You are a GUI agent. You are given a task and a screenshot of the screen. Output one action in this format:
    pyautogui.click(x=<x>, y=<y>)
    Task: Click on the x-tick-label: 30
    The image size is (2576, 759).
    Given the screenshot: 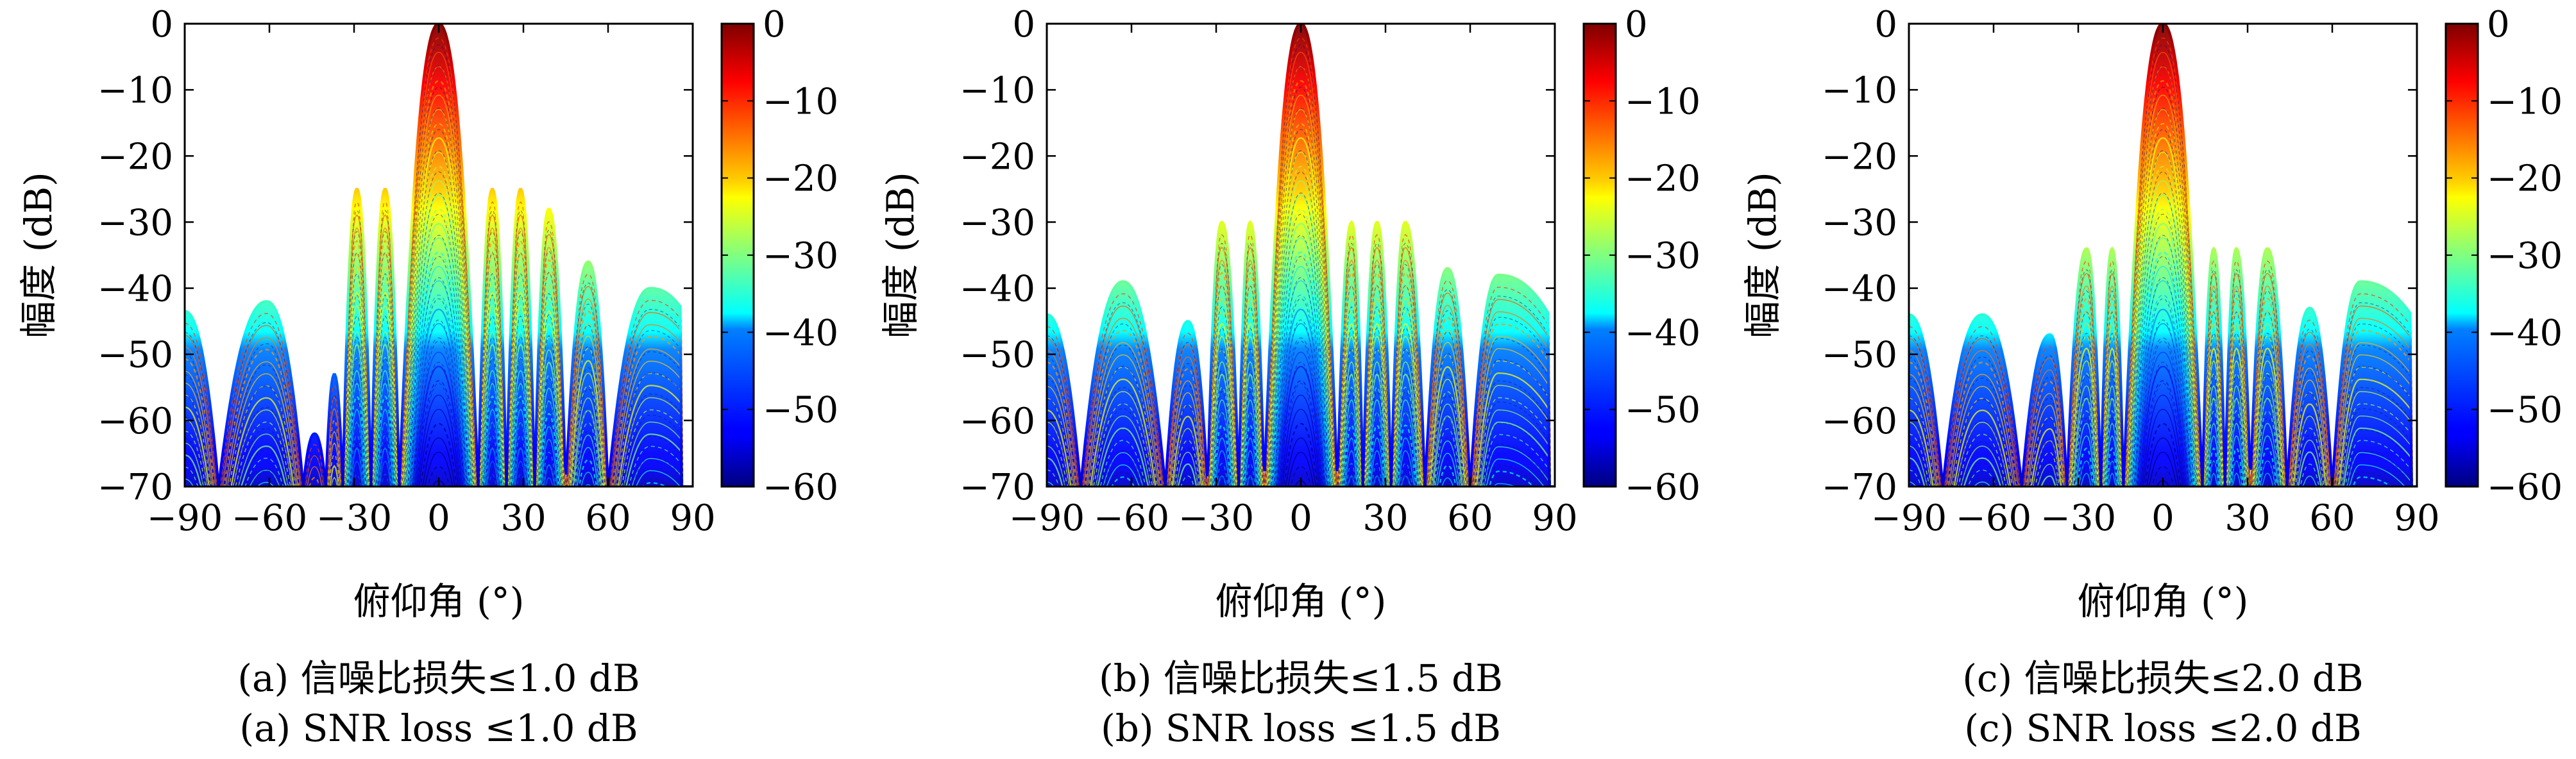 What is the action you would take?
    pyautogui.click(x=2247, y=518)
    